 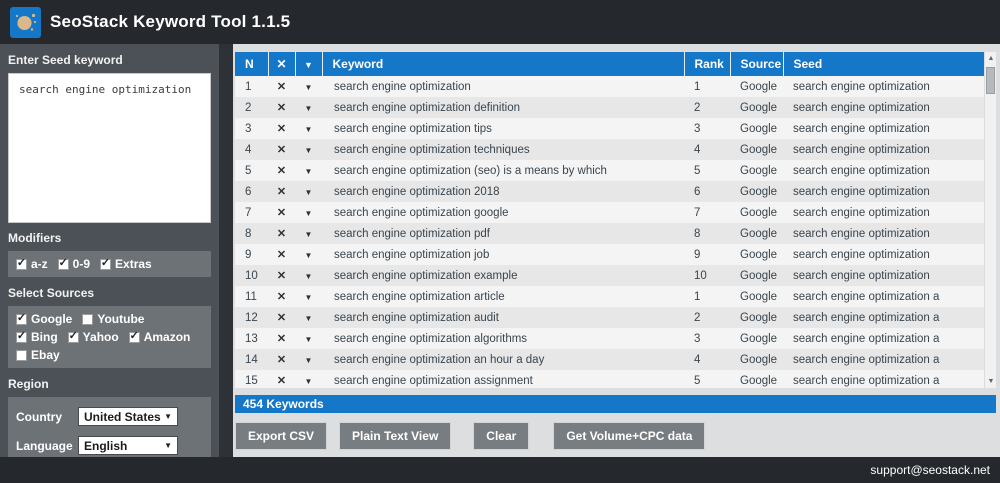 What do you see at coordinates (395, 436) in the screenshot?
I see `plain-text-view-button: Plain Text View` at bounding box center [395, 436].